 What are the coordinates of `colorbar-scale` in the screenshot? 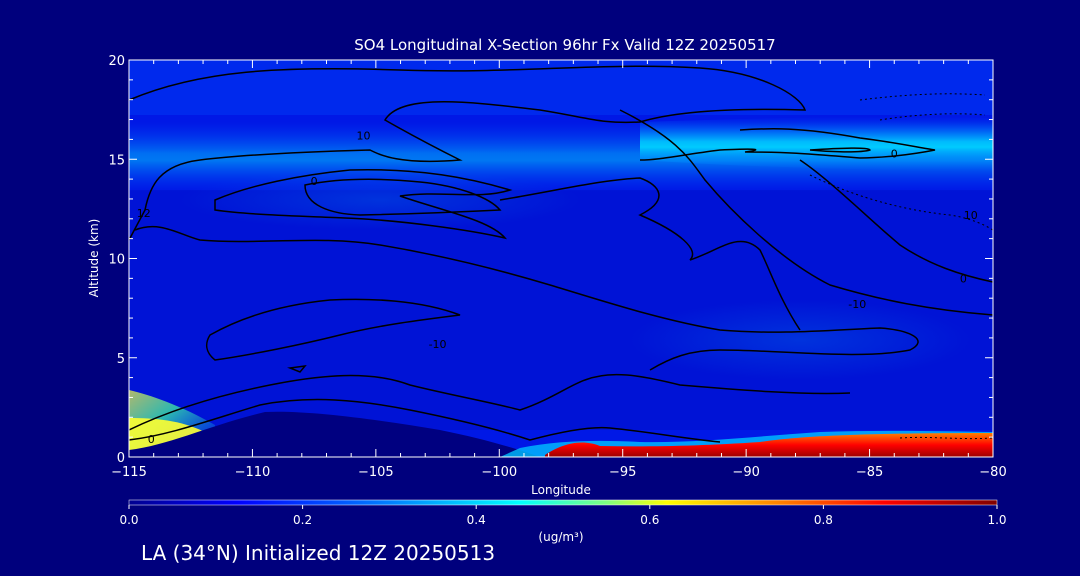 It's located at (563, 502).